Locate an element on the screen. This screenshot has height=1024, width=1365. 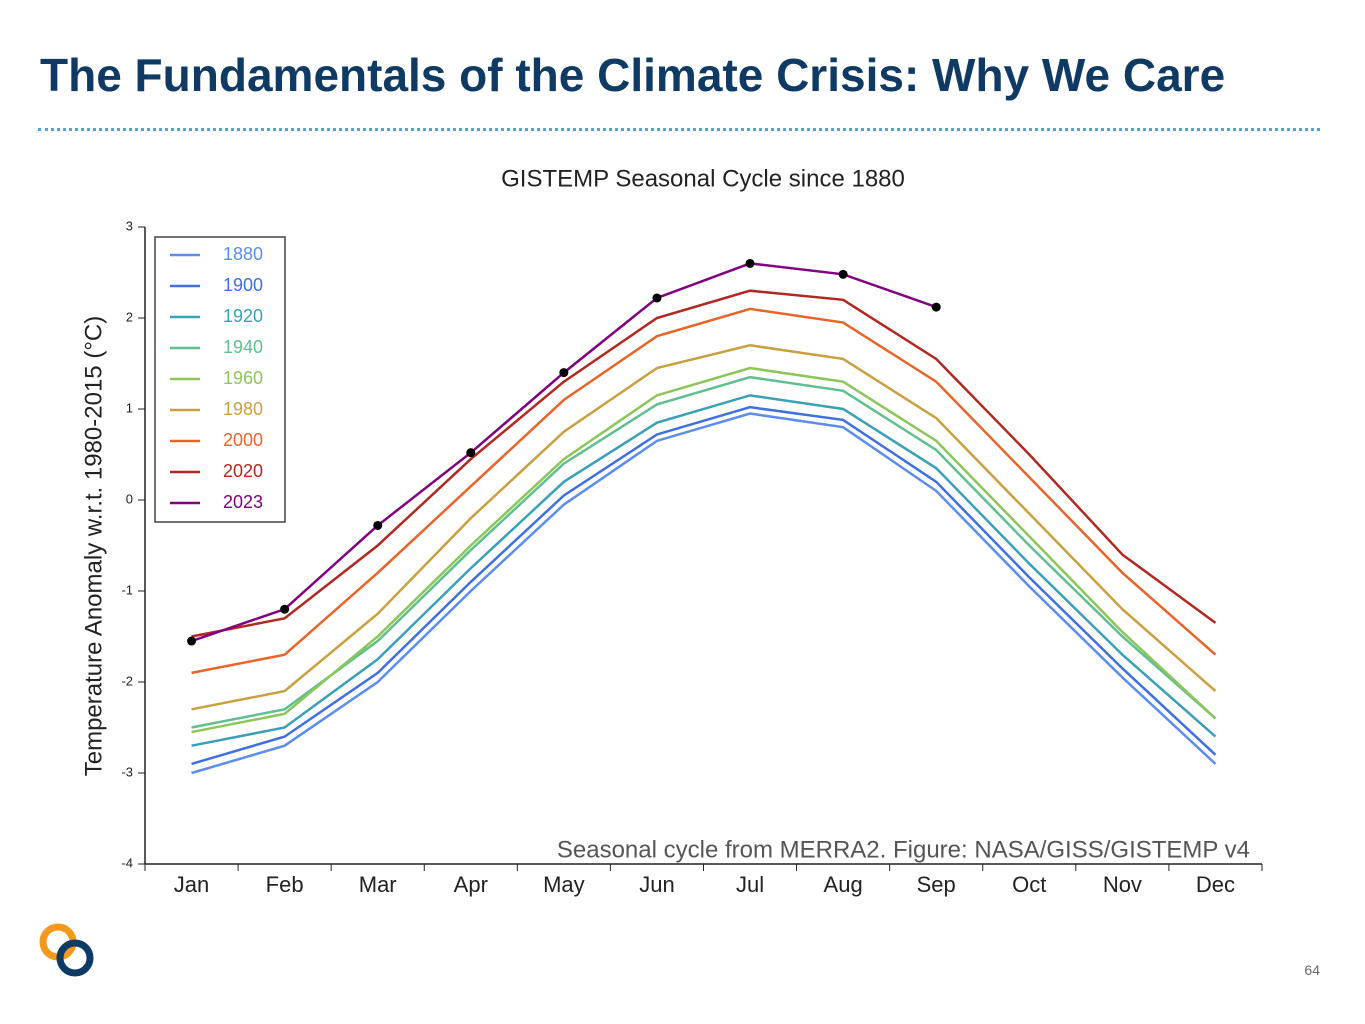
x-tick-label: Jan is located at coordinates (191, 884).